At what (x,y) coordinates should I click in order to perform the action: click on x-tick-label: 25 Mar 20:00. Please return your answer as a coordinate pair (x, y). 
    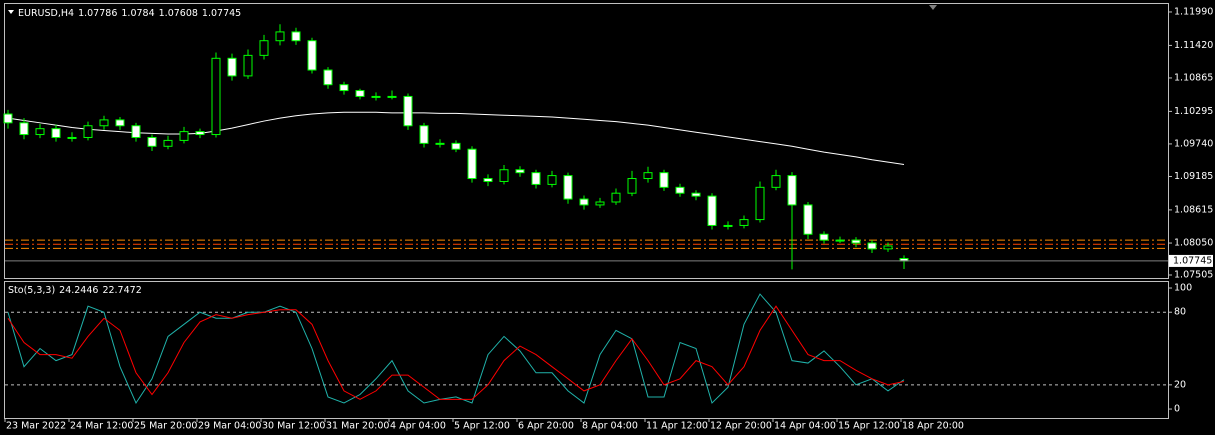
    Looking at the image, I should click on (165, 426).